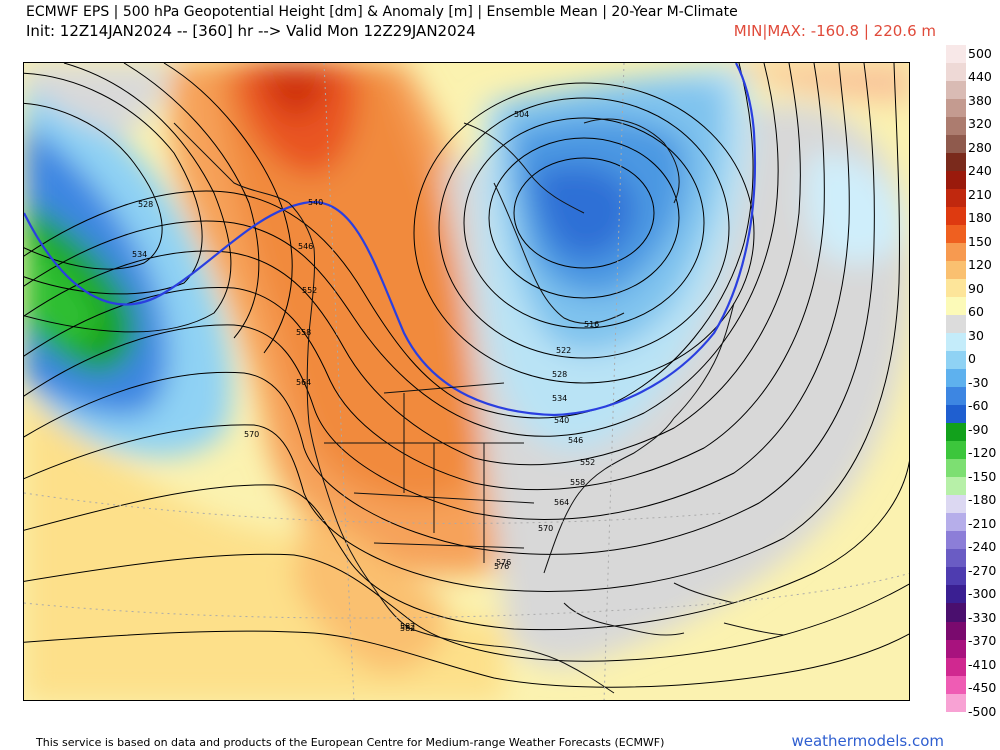 The width and height of the screenshot is (1000, 750). I want to click on colorbar-tick-label: -450, so click(982, 688).